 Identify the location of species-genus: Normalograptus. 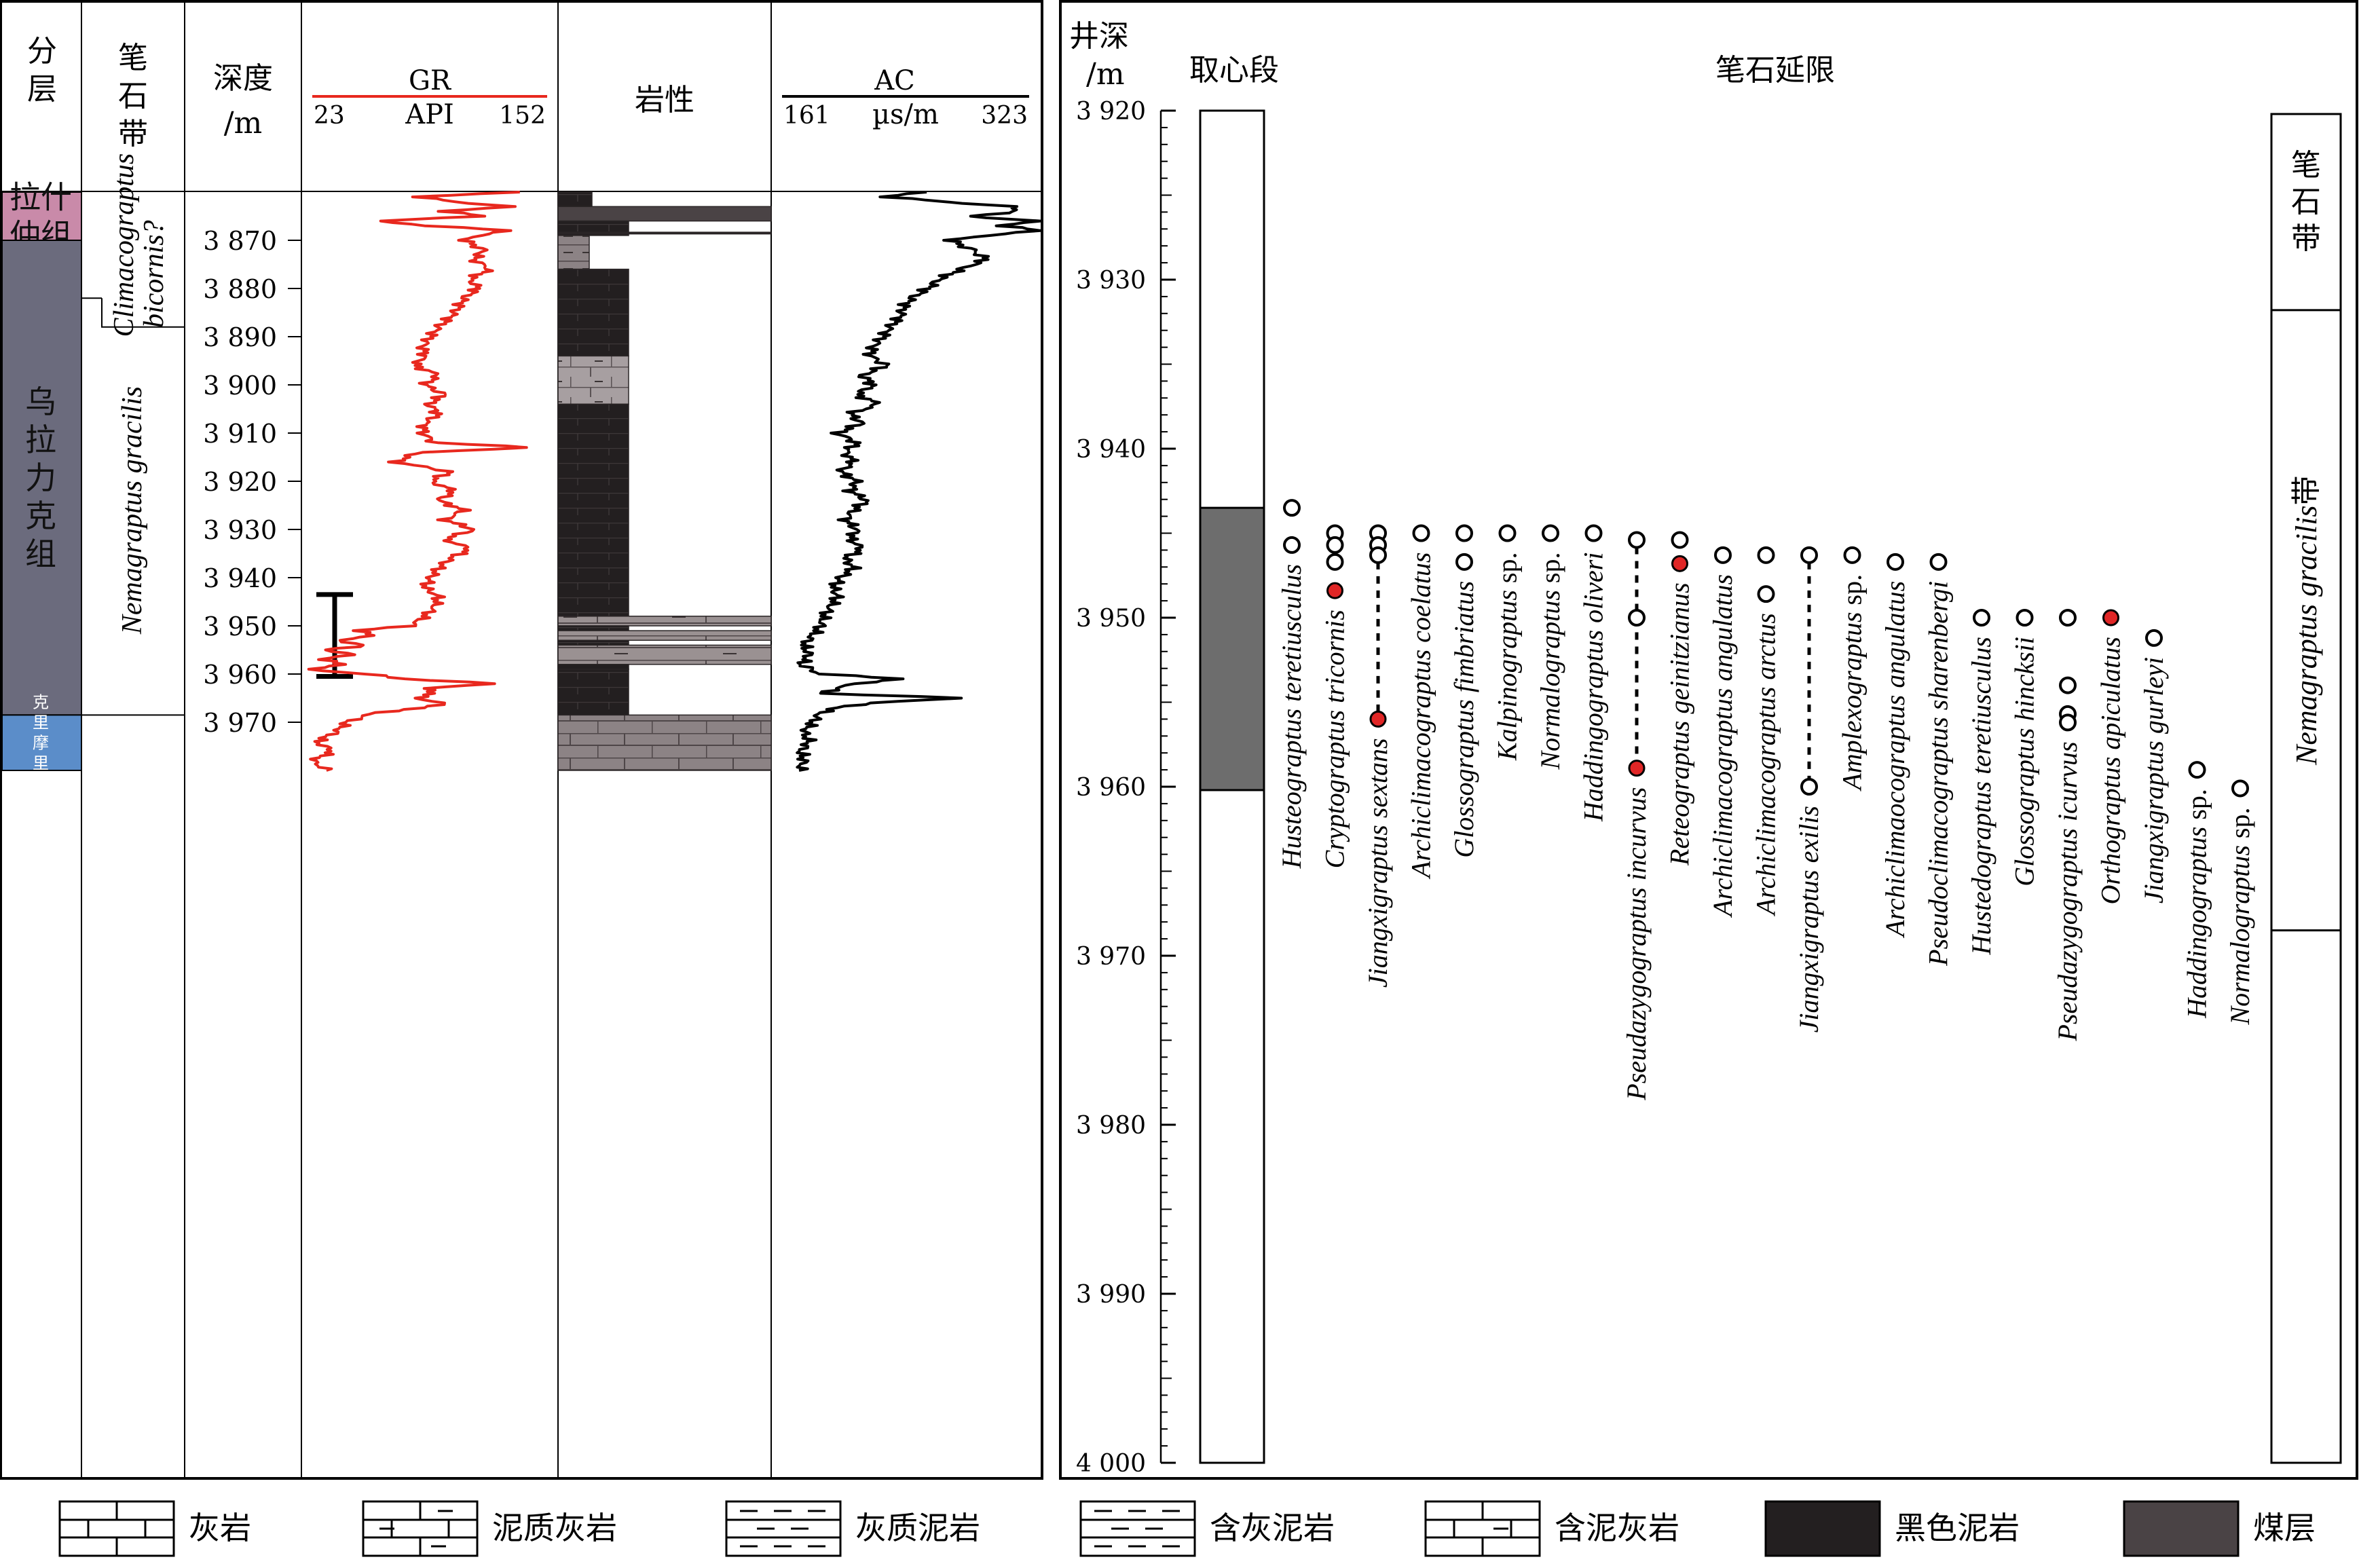
(2240, 932).